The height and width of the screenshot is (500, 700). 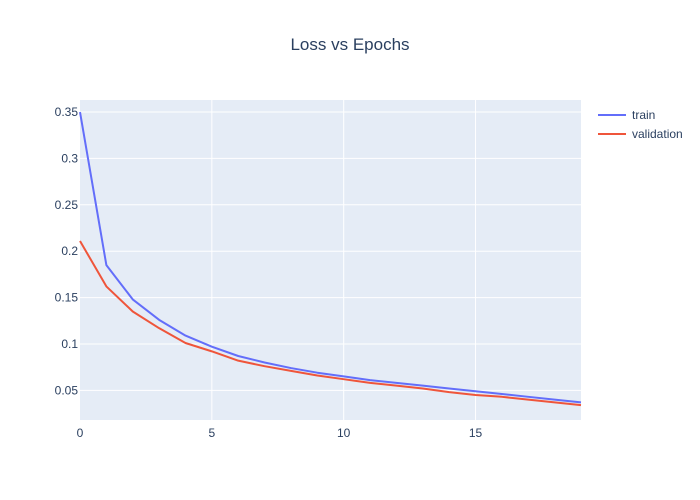 What do you see at coordinates (67, 112) in the screenshot?
I see `y-tick-label: 0.35` at bounding box center [67, 112].